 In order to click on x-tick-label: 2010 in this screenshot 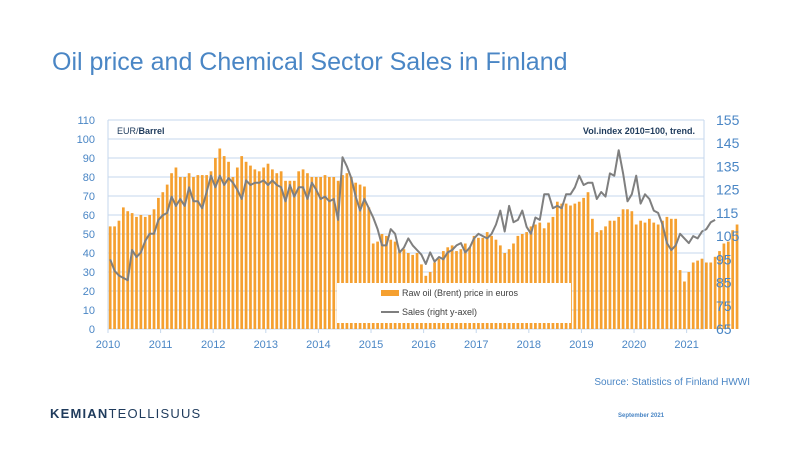, I will do `click(108, 345)`.